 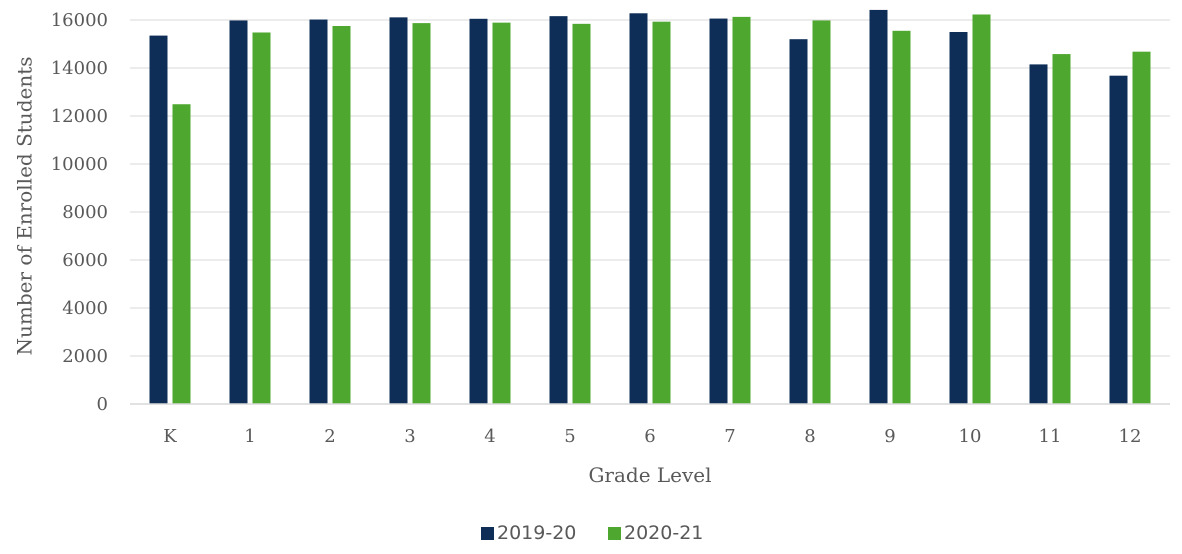 I want to click on y-tick-label: 14000, so click(x=79, y=68).